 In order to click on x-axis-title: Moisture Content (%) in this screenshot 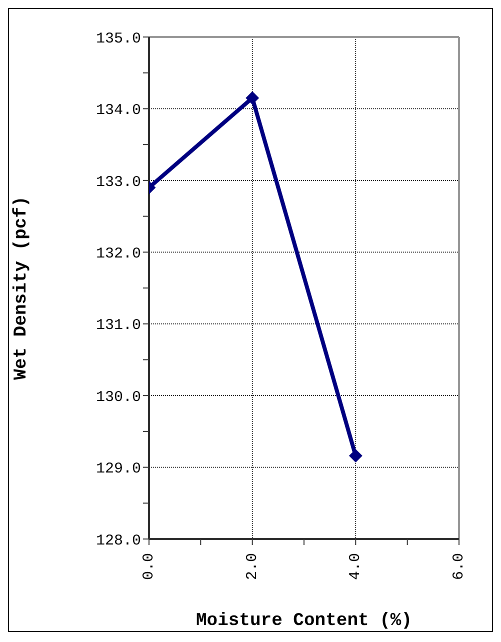, I will do `click(304, 621)`.